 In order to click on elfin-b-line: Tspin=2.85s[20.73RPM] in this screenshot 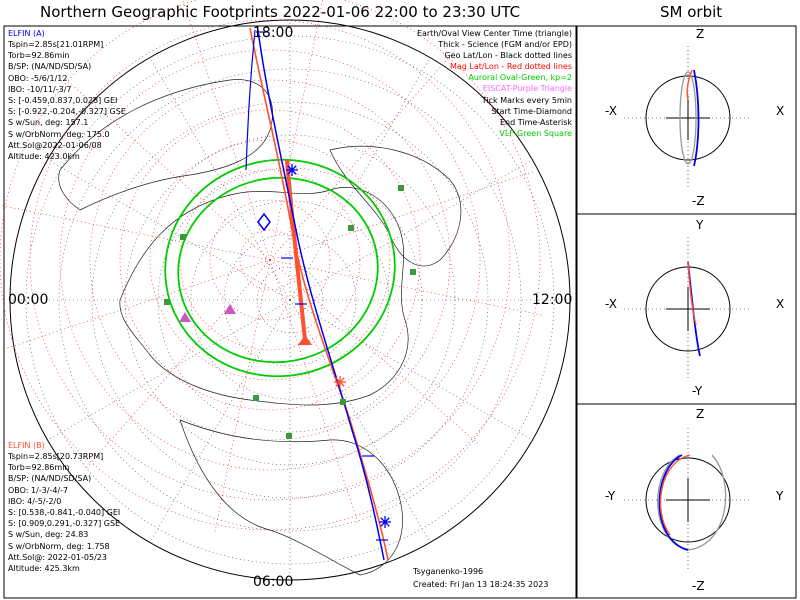, I will do `click(56, 456)`.